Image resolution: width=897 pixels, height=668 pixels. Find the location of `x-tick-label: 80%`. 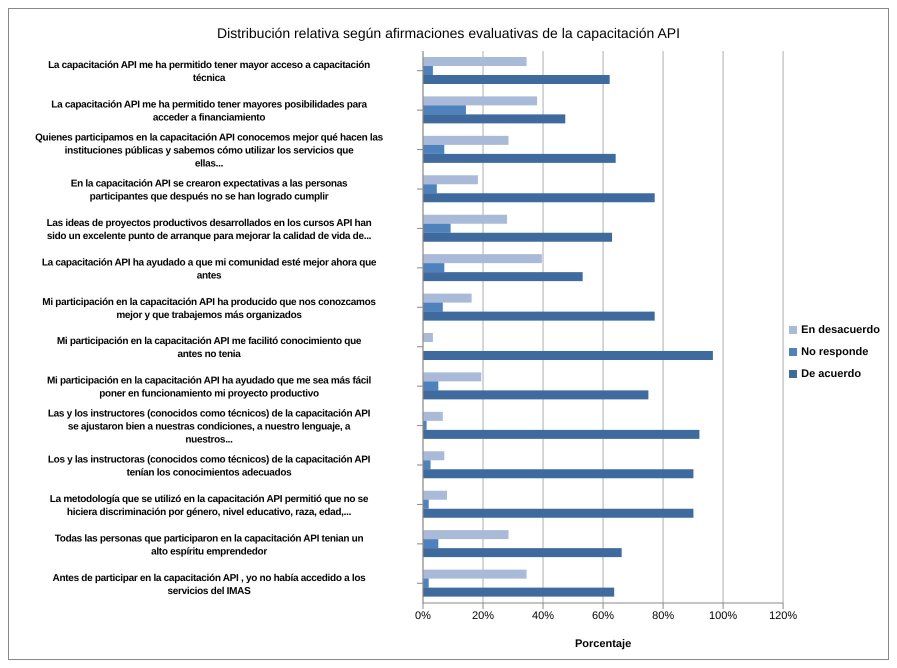

x-tick-label: 80% is located at coordinates (663, 616).